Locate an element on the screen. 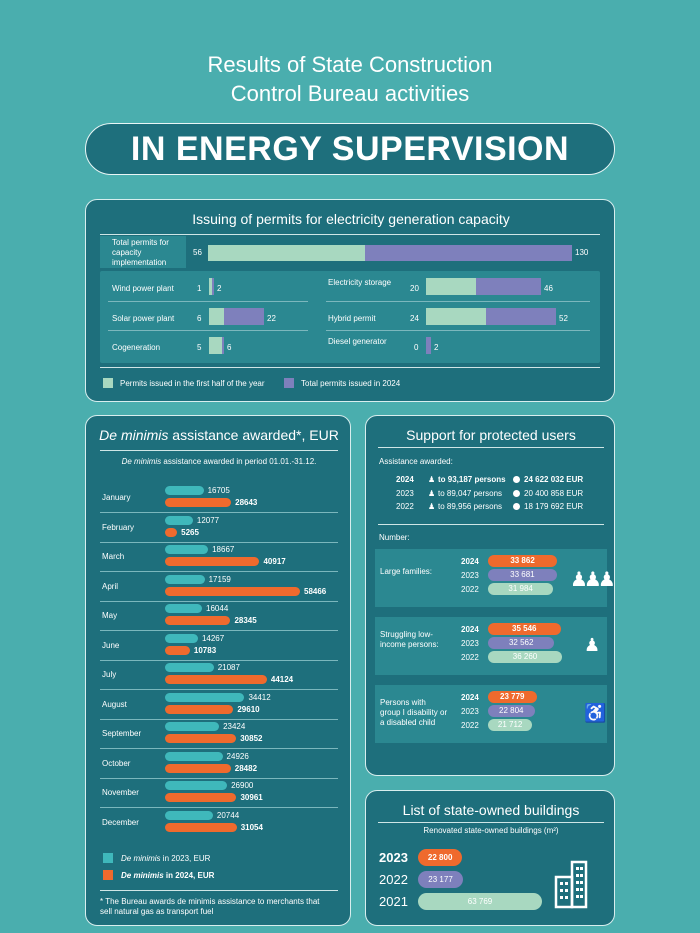 The width and height of the screenshot is (700, 933). bar-2024-may is located at coordinates (198, 620).